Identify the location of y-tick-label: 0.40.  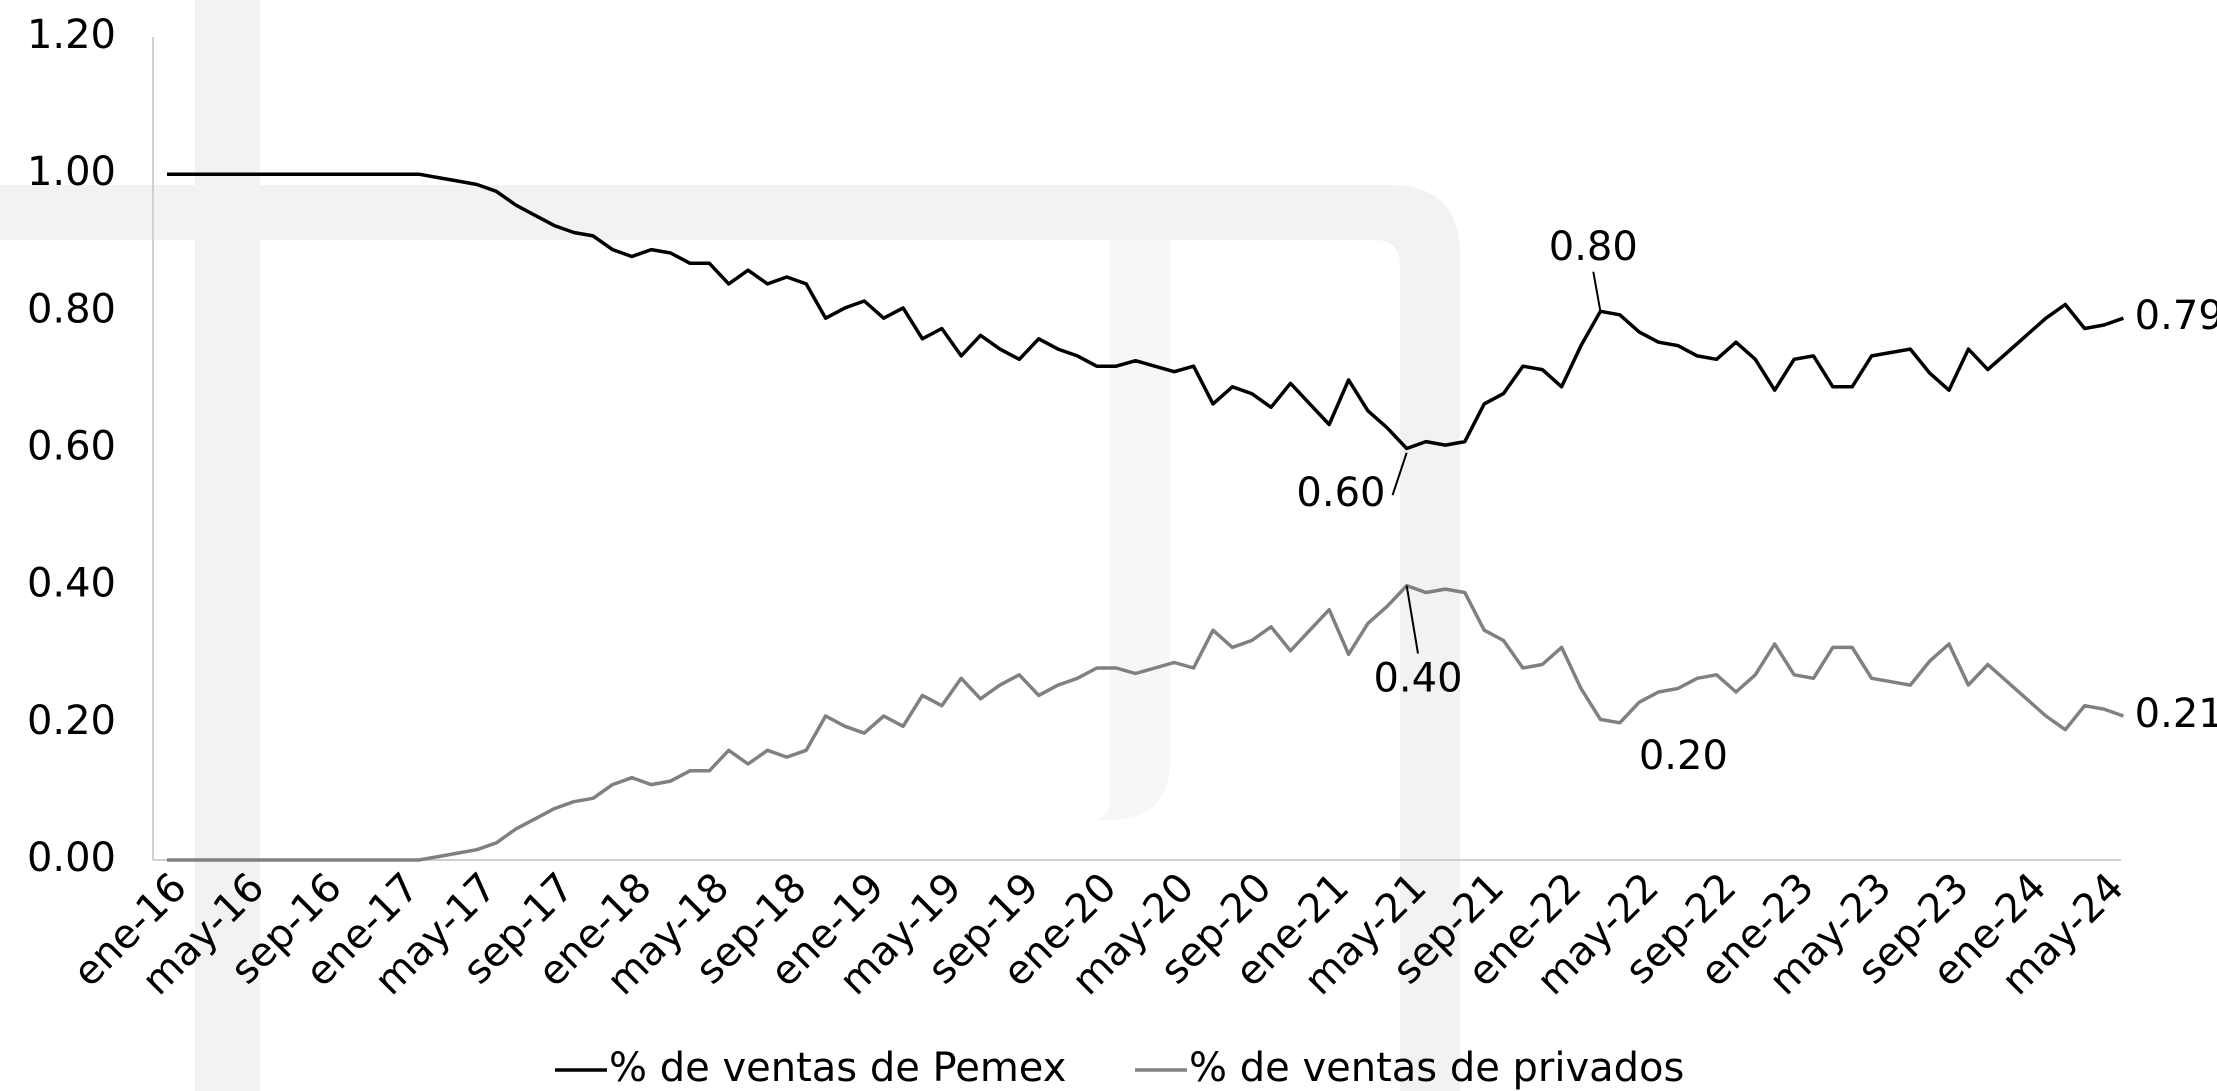
(71, 584).